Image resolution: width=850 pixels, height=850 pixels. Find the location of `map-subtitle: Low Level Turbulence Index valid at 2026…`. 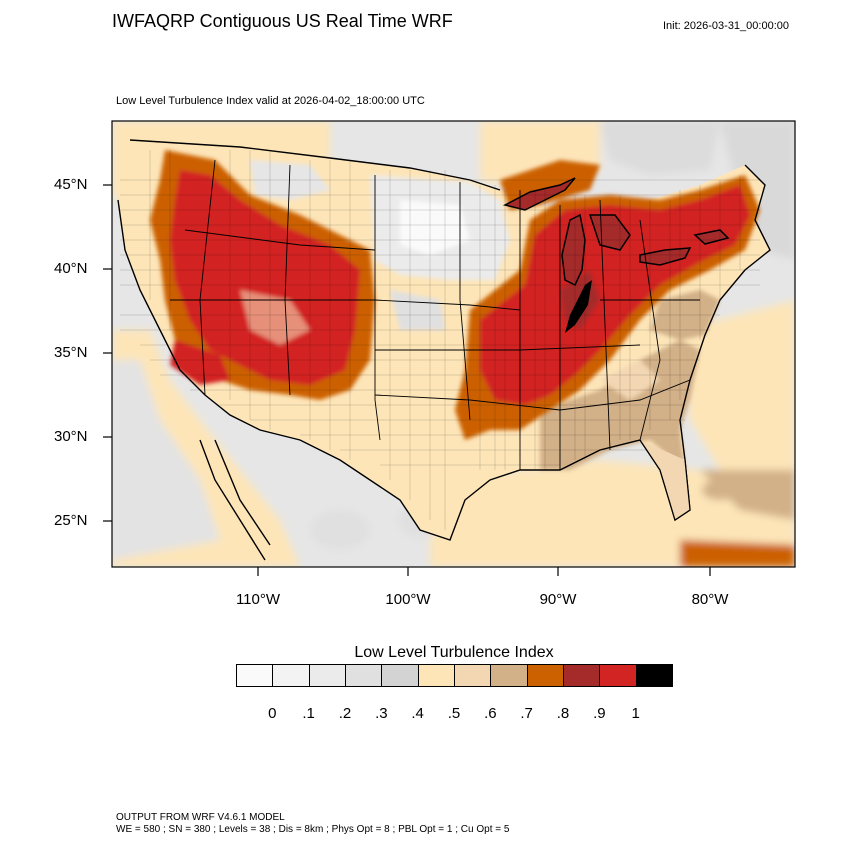

map-subtitle: Low Level Turbulence Index valid at 2026… is located at coordinates (270, 101).